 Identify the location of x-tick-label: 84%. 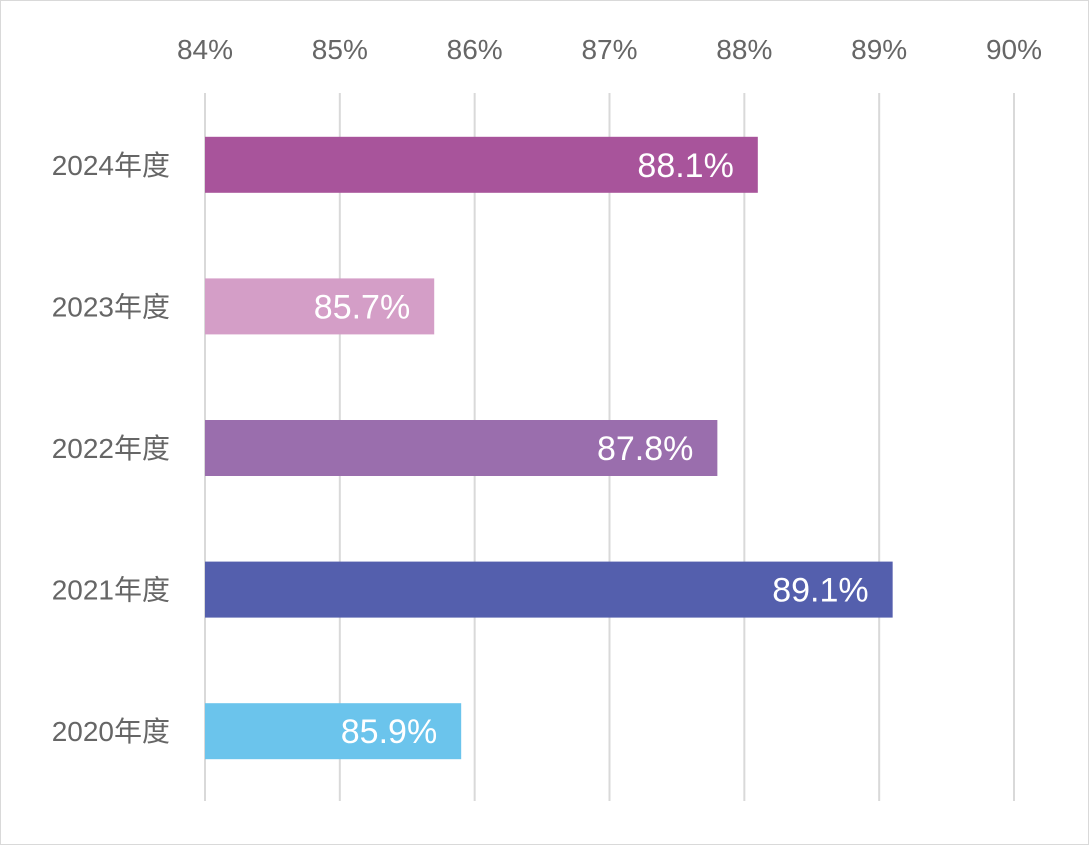
(205, 49).